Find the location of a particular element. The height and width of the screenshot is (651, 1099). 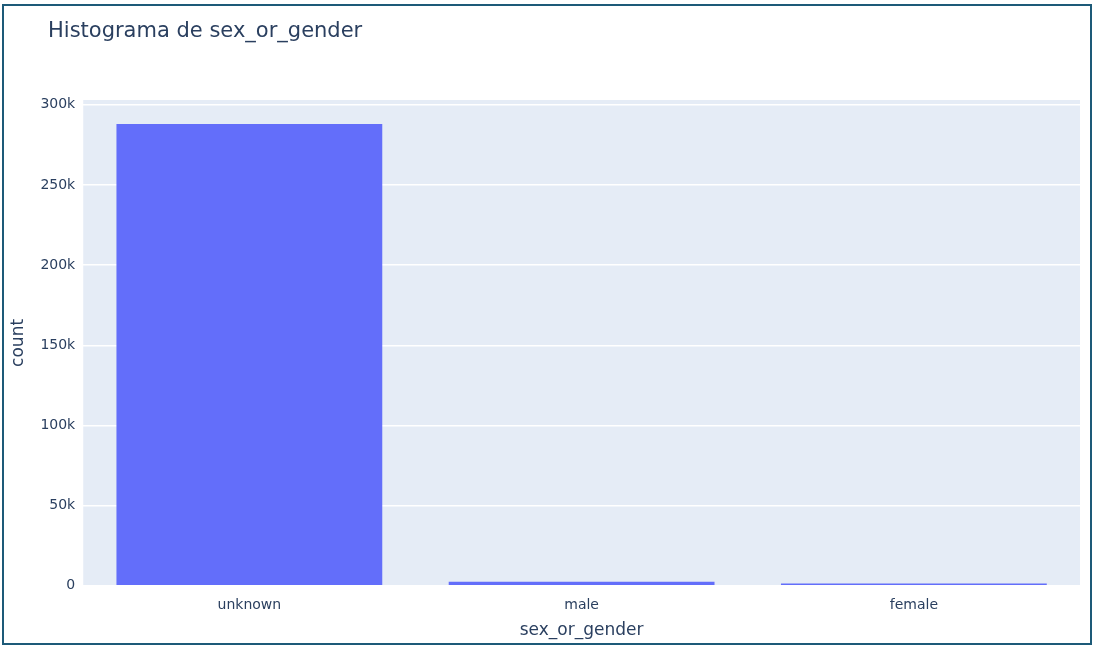

x-tick-label: male is located at coordinates (581, 603).